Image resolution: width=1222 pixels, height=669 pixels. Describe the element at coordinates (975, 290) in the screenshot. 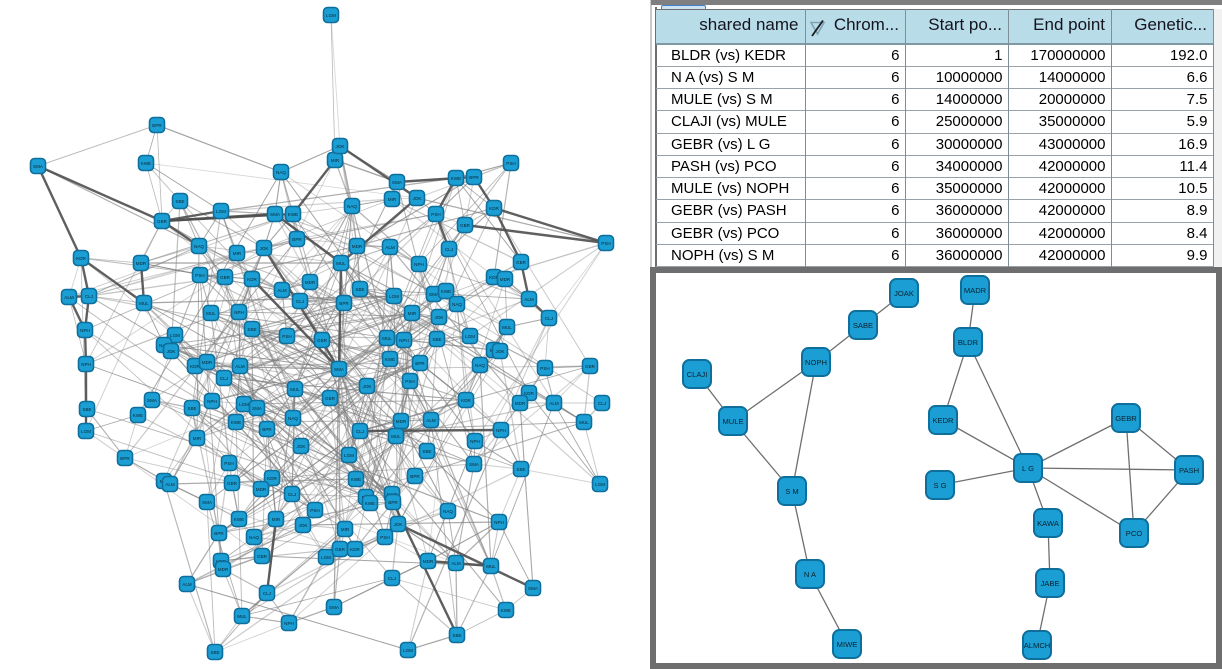

I see `svg-text: MADR` at that location.